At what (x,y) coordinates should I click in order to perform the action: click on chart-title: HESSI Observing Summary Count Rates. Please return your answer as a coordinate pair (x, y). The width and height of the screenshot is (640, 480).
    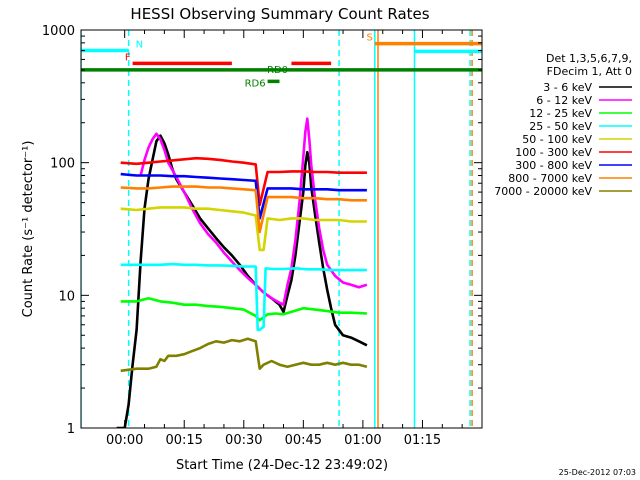
    Looking at the image, I should click on (279, 14).